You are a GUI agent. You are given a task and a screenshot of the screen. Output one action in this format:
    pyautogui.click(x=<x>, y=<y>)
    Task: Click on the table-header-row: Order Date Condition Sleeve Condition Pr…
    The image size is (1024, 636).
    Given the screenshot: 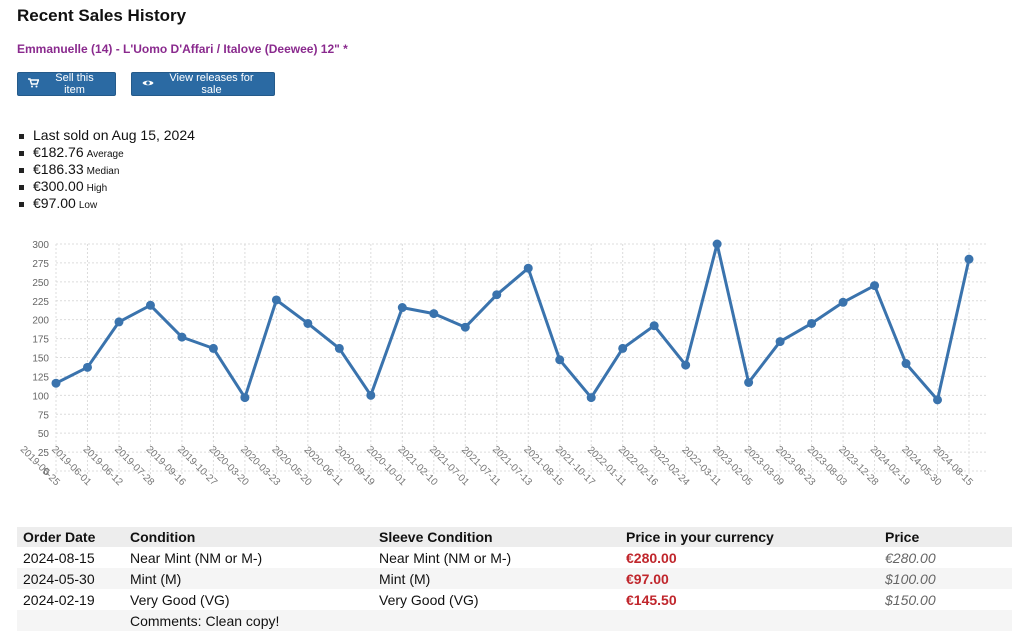 What is the action you would take?
    pyautogui.click(x=514, y=537)
    